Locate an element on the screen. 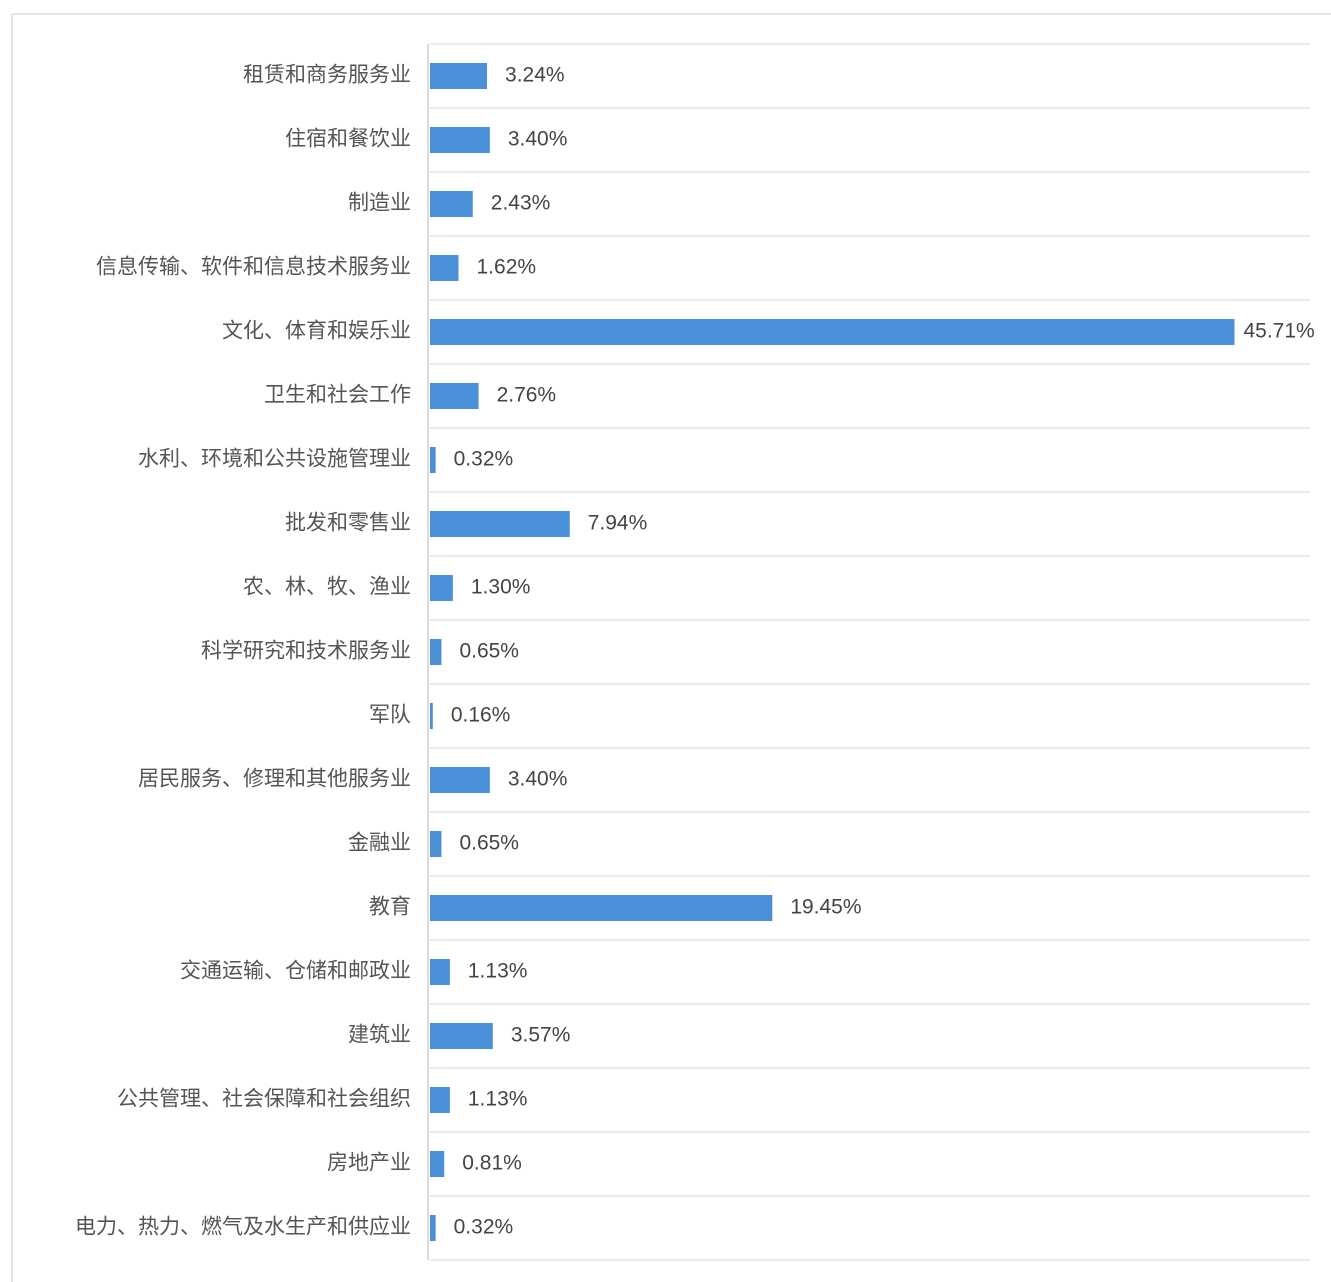 Image resolution: width=1331 pixels, height=1282 pixels. category-label: 住宿和餐饮业 is located at coordinates (348, 139).